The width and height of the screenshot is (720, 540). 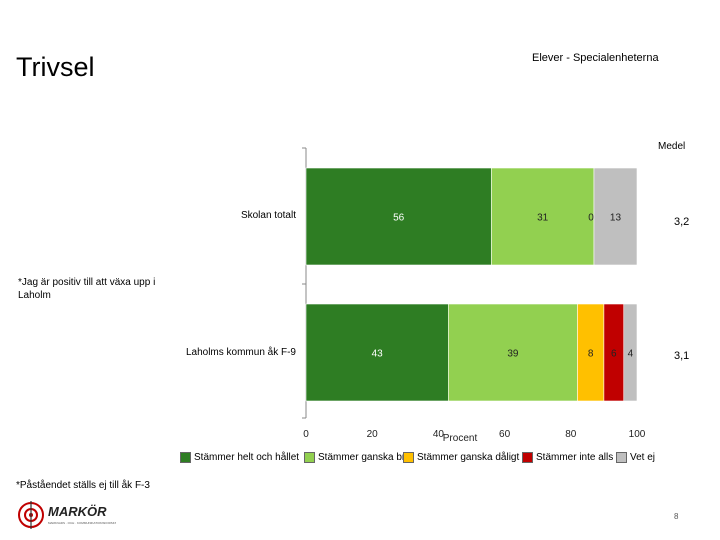 What do you see at coordinates (672, 146) in the screenshot?
I see `mean-header: Medel` at bounding box center [672, 146].